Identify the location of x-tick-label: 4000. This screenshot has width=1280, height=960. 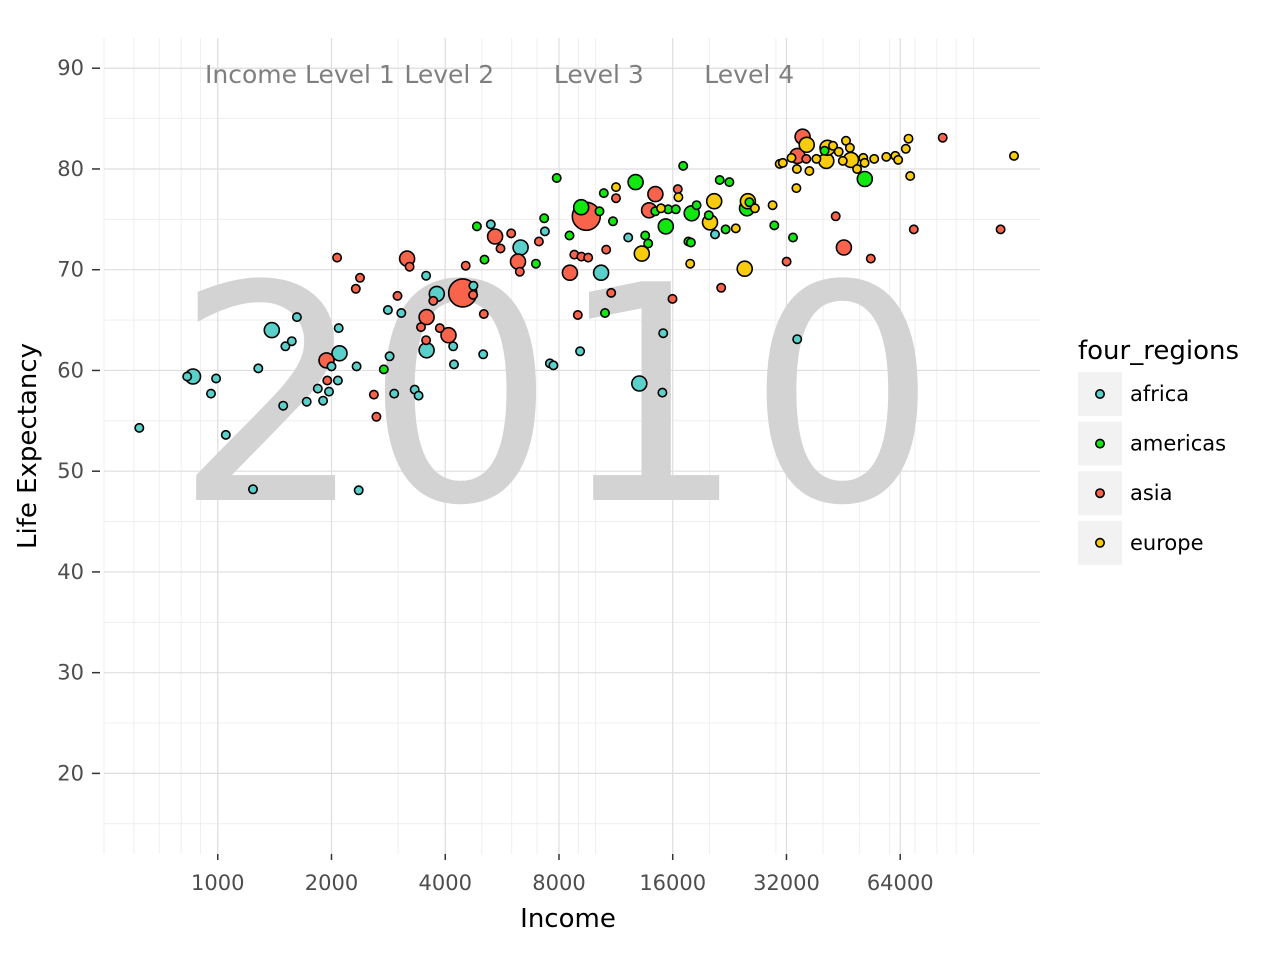
(445, 883).